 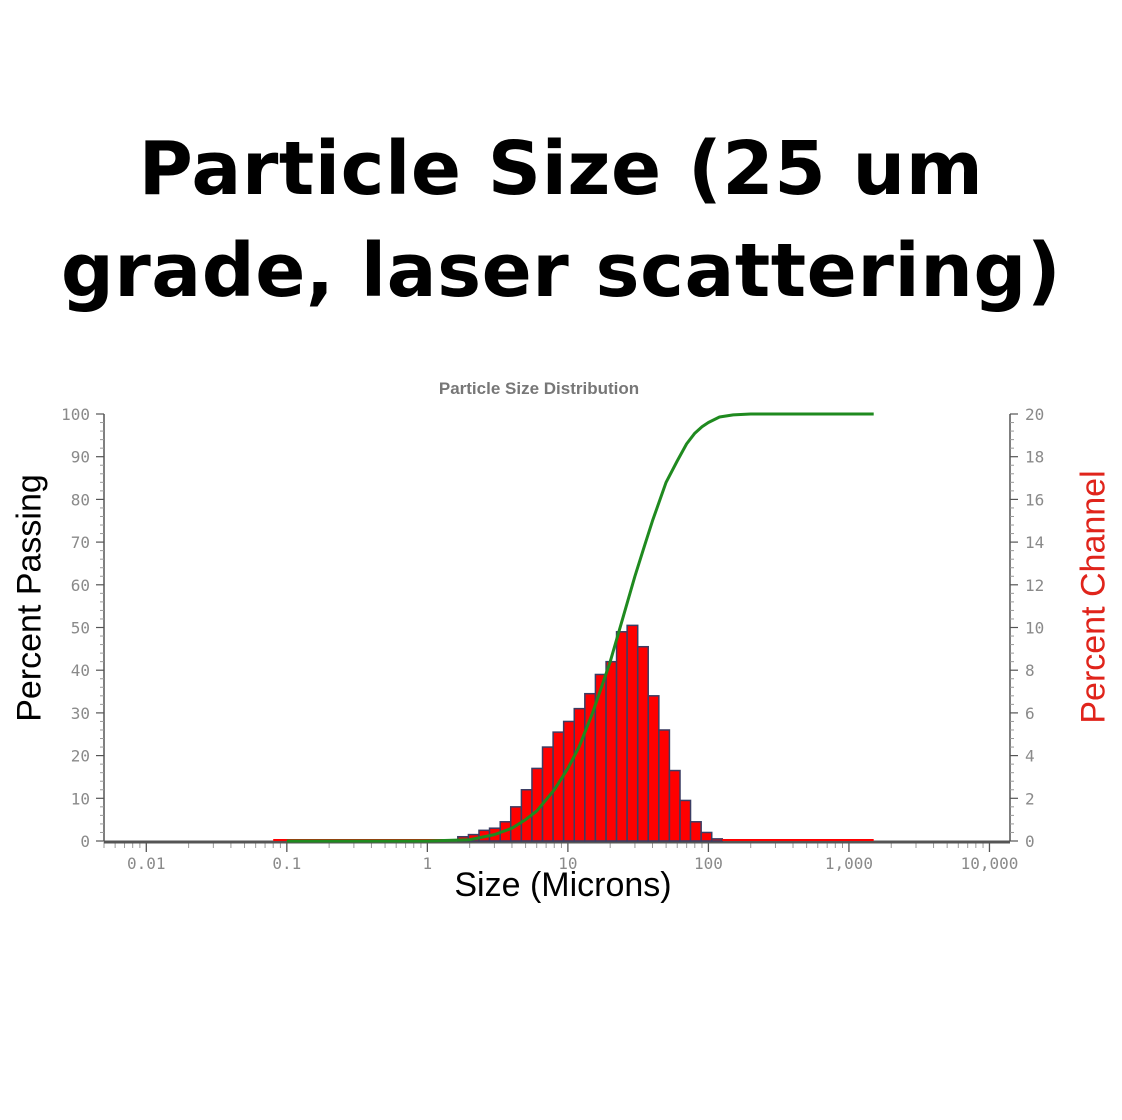 What do you see at coordinates (1030, 841) in the screenshot?
I see `y-tick-label-right: 0` at bounding box center [1030, 841].